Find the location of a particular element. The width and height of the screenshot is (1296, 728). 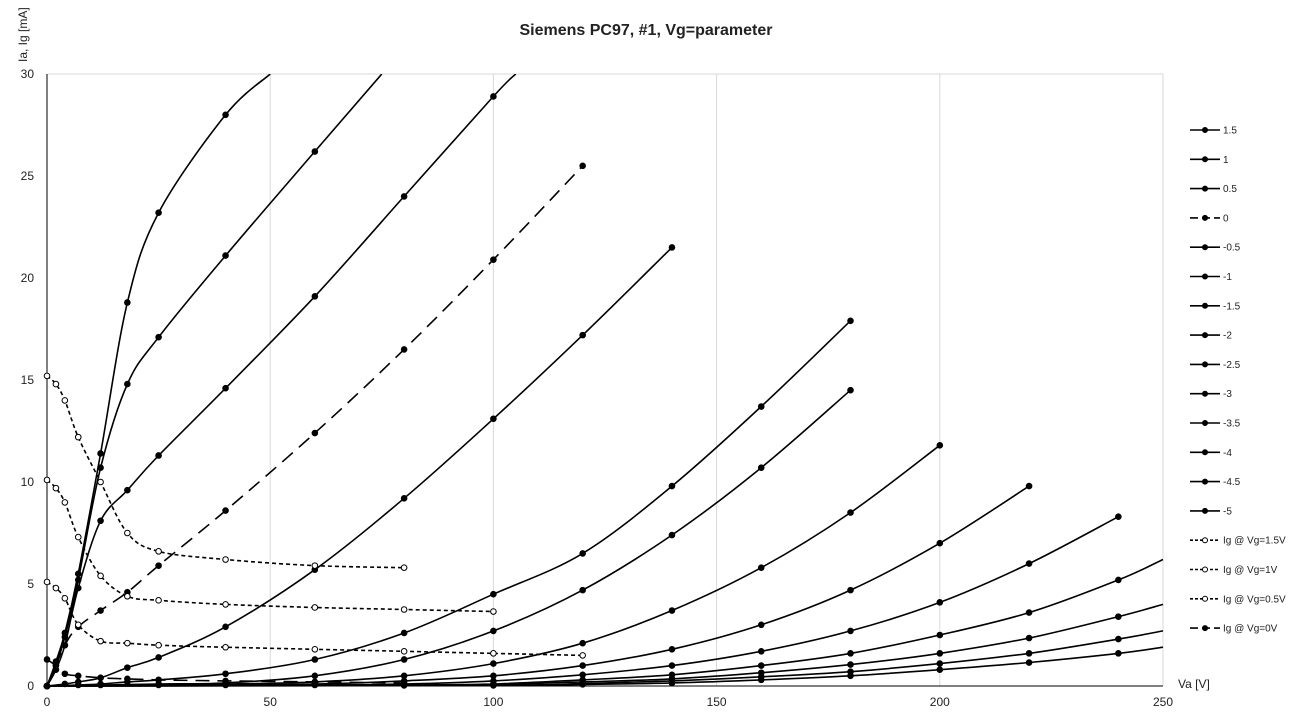

legend-label: -1.5 is located at coordinates (1232, 306).